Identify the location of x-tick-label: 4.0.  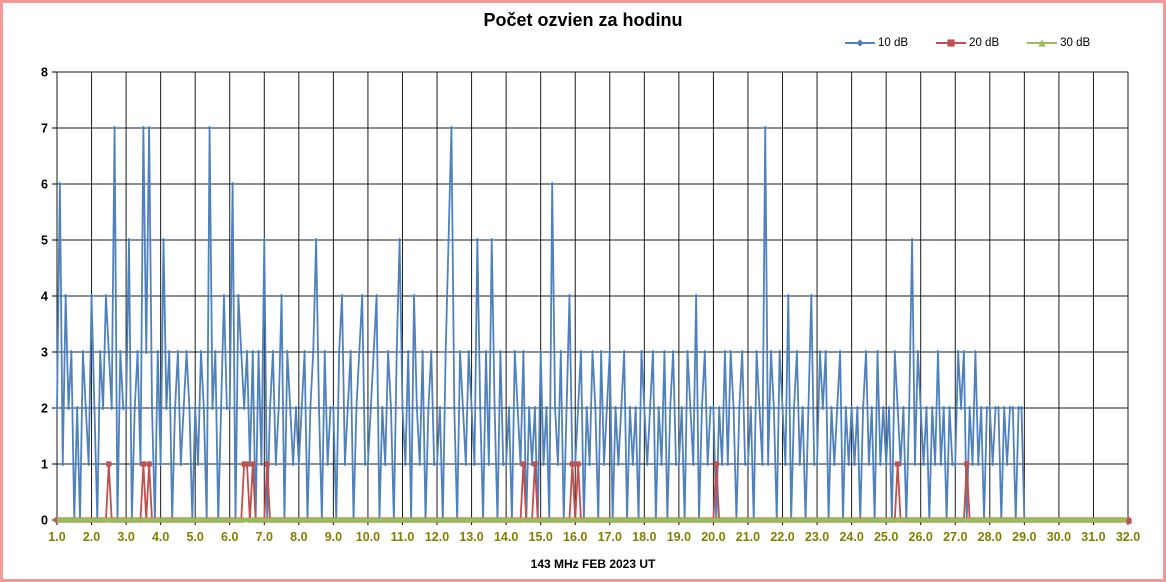
(160, 537).